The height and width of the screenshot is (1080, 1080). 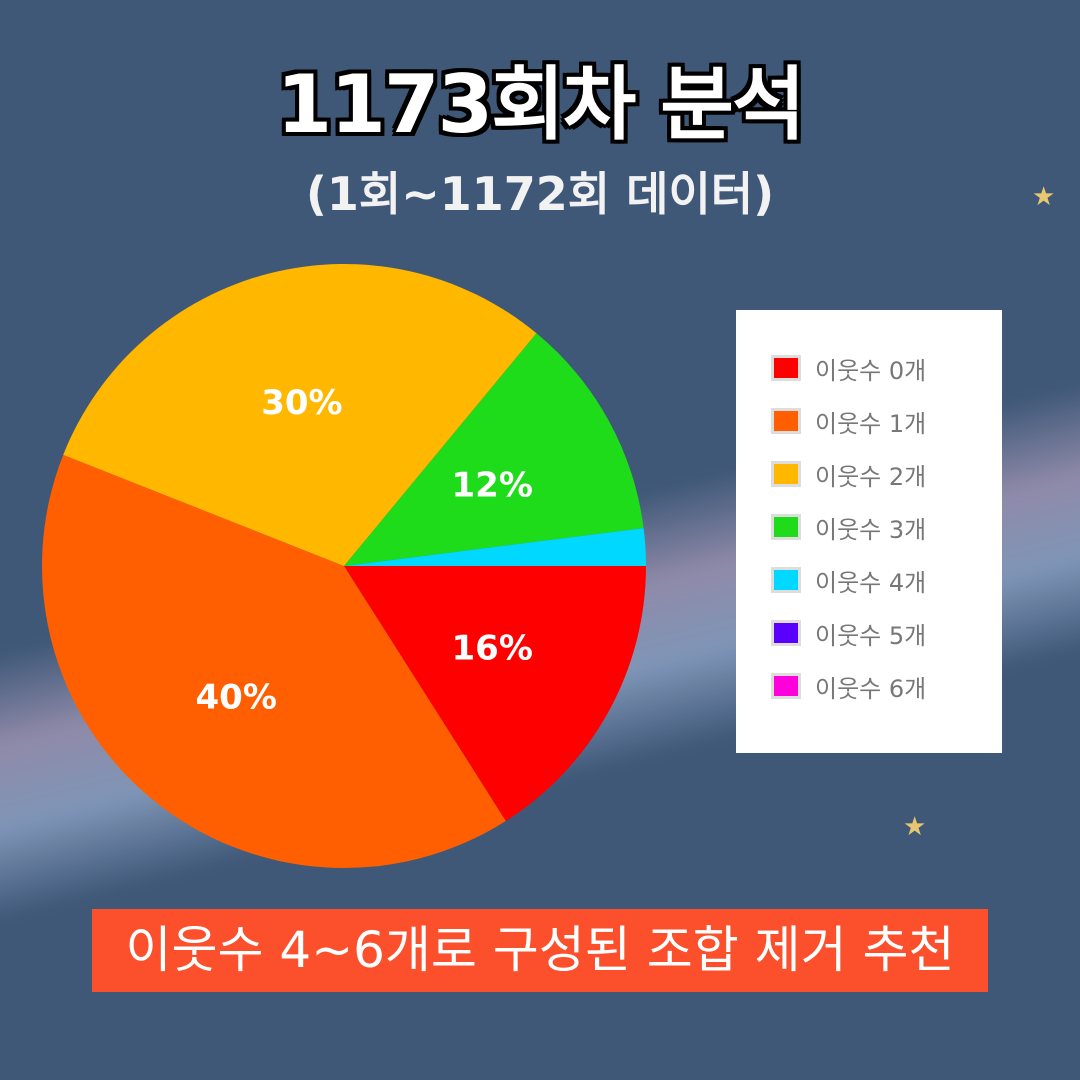 I want to click on legend-label: 이웃수 1개, so click(x=871, y=423).